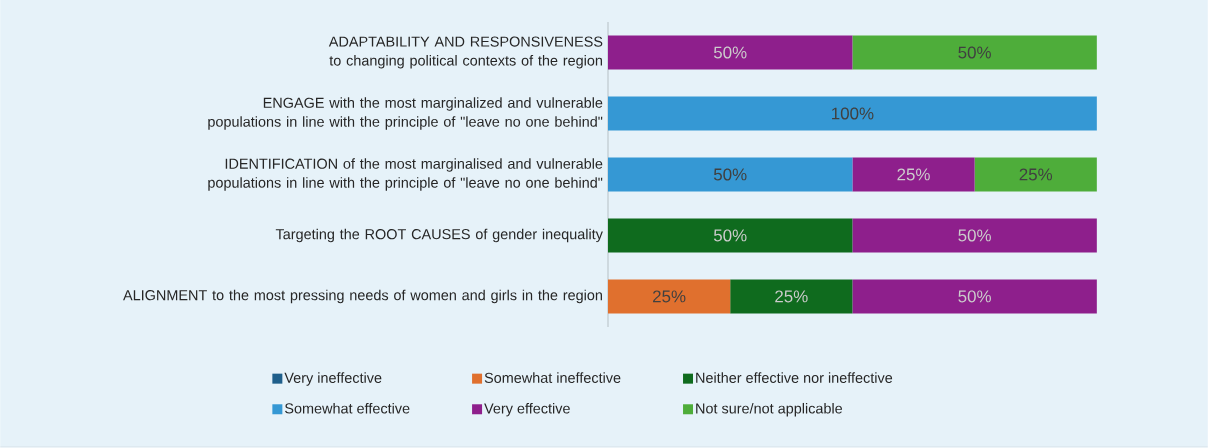 The image size is (1208, 448). Describe the element at coordinates (552, 378) in the screenshot. I see `legend-label: Somewhat ineffective` at that location.